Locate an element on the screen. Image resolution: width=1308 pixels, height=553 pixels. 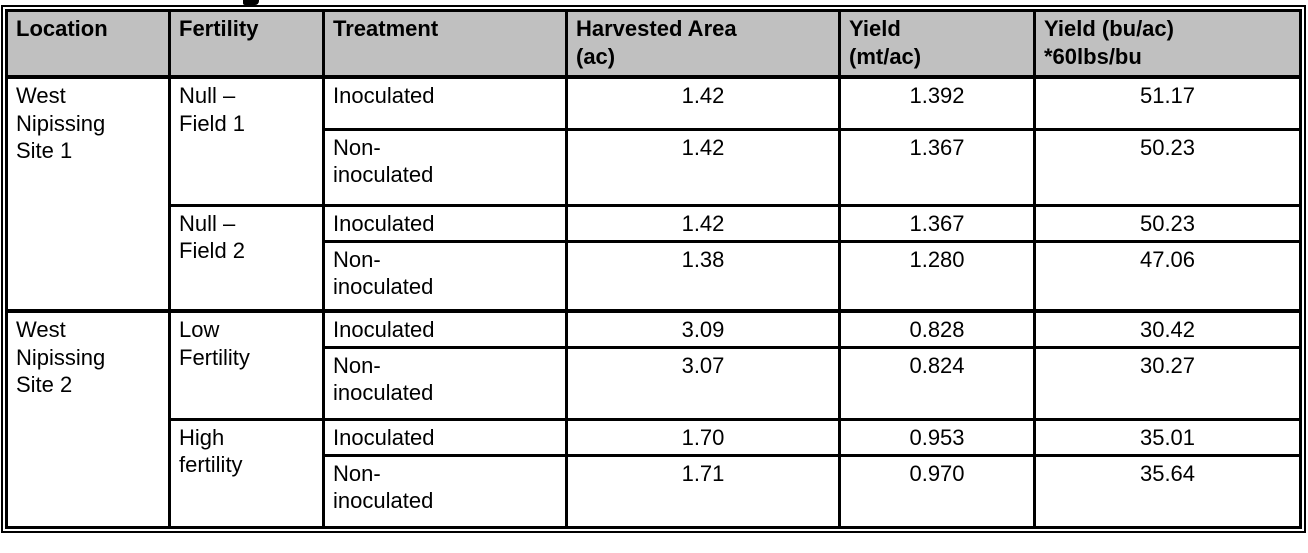
yield-mt-value: 1.392 is located at coordinates (937, 103).